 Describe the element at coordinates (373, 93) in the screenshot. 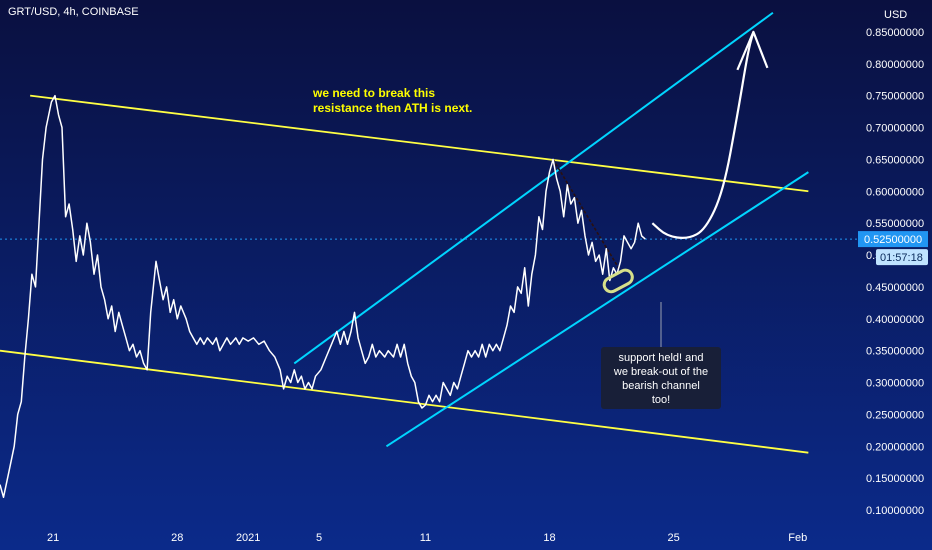

I see `resistance-note-line: we need to break this` at that location.